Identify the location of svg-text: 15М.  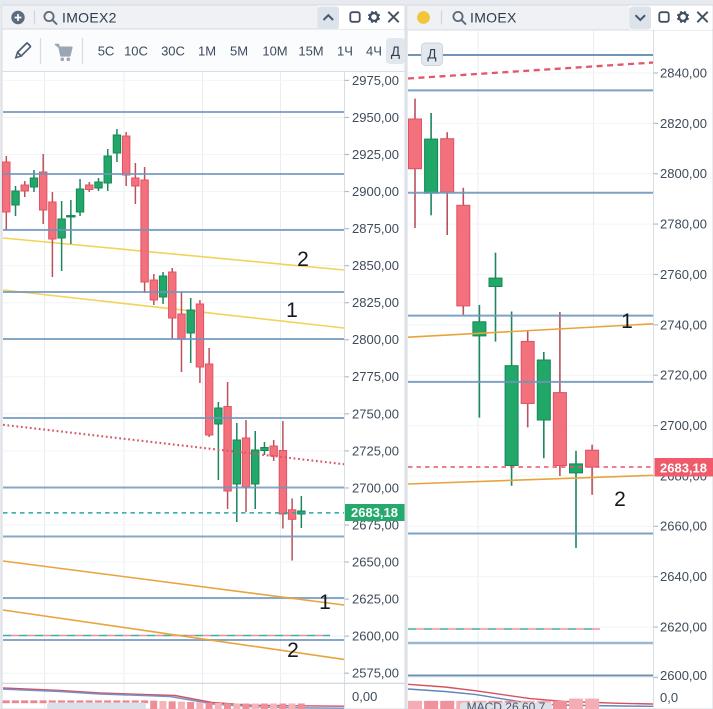
(310, 51).